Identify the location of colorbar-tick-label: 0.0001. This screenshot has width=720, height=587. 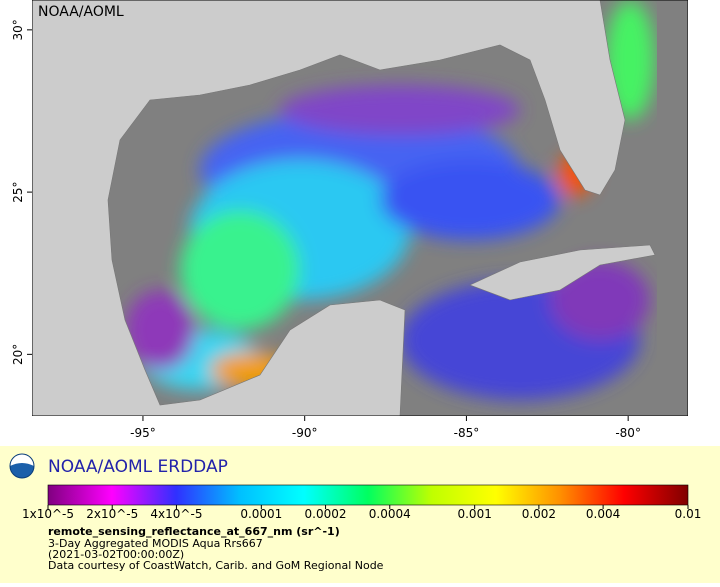
(261, 514).